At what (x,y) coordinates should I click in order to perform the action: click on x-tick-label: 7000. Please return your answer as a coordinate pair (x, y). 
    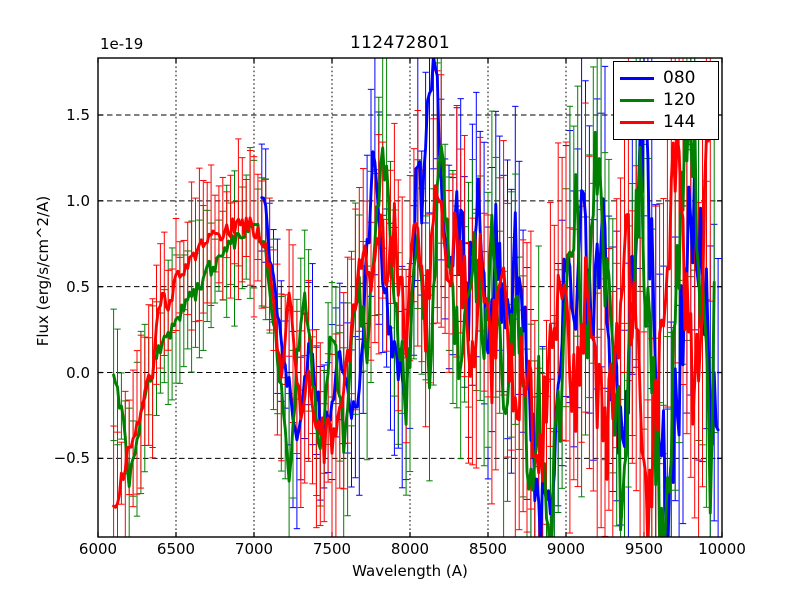
    Looking at the image, I should click on (254, 549).